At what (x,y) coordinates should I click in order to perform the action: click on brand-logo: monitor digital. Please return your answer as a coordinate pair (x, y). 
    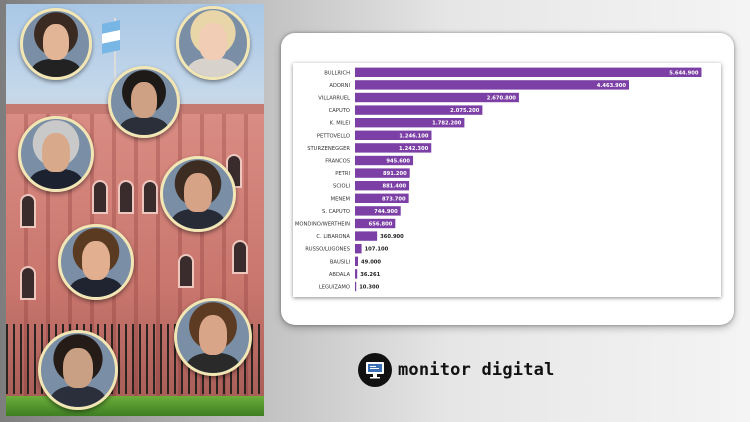
    Looking at the image, I should click on (456, 370).